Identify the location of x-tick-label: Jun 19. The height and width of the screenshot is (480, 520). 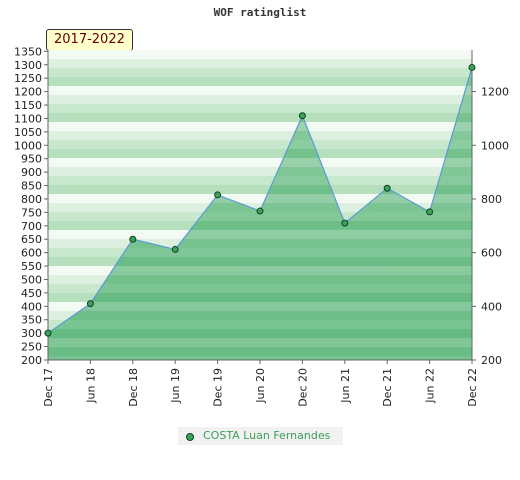
(175, 386).